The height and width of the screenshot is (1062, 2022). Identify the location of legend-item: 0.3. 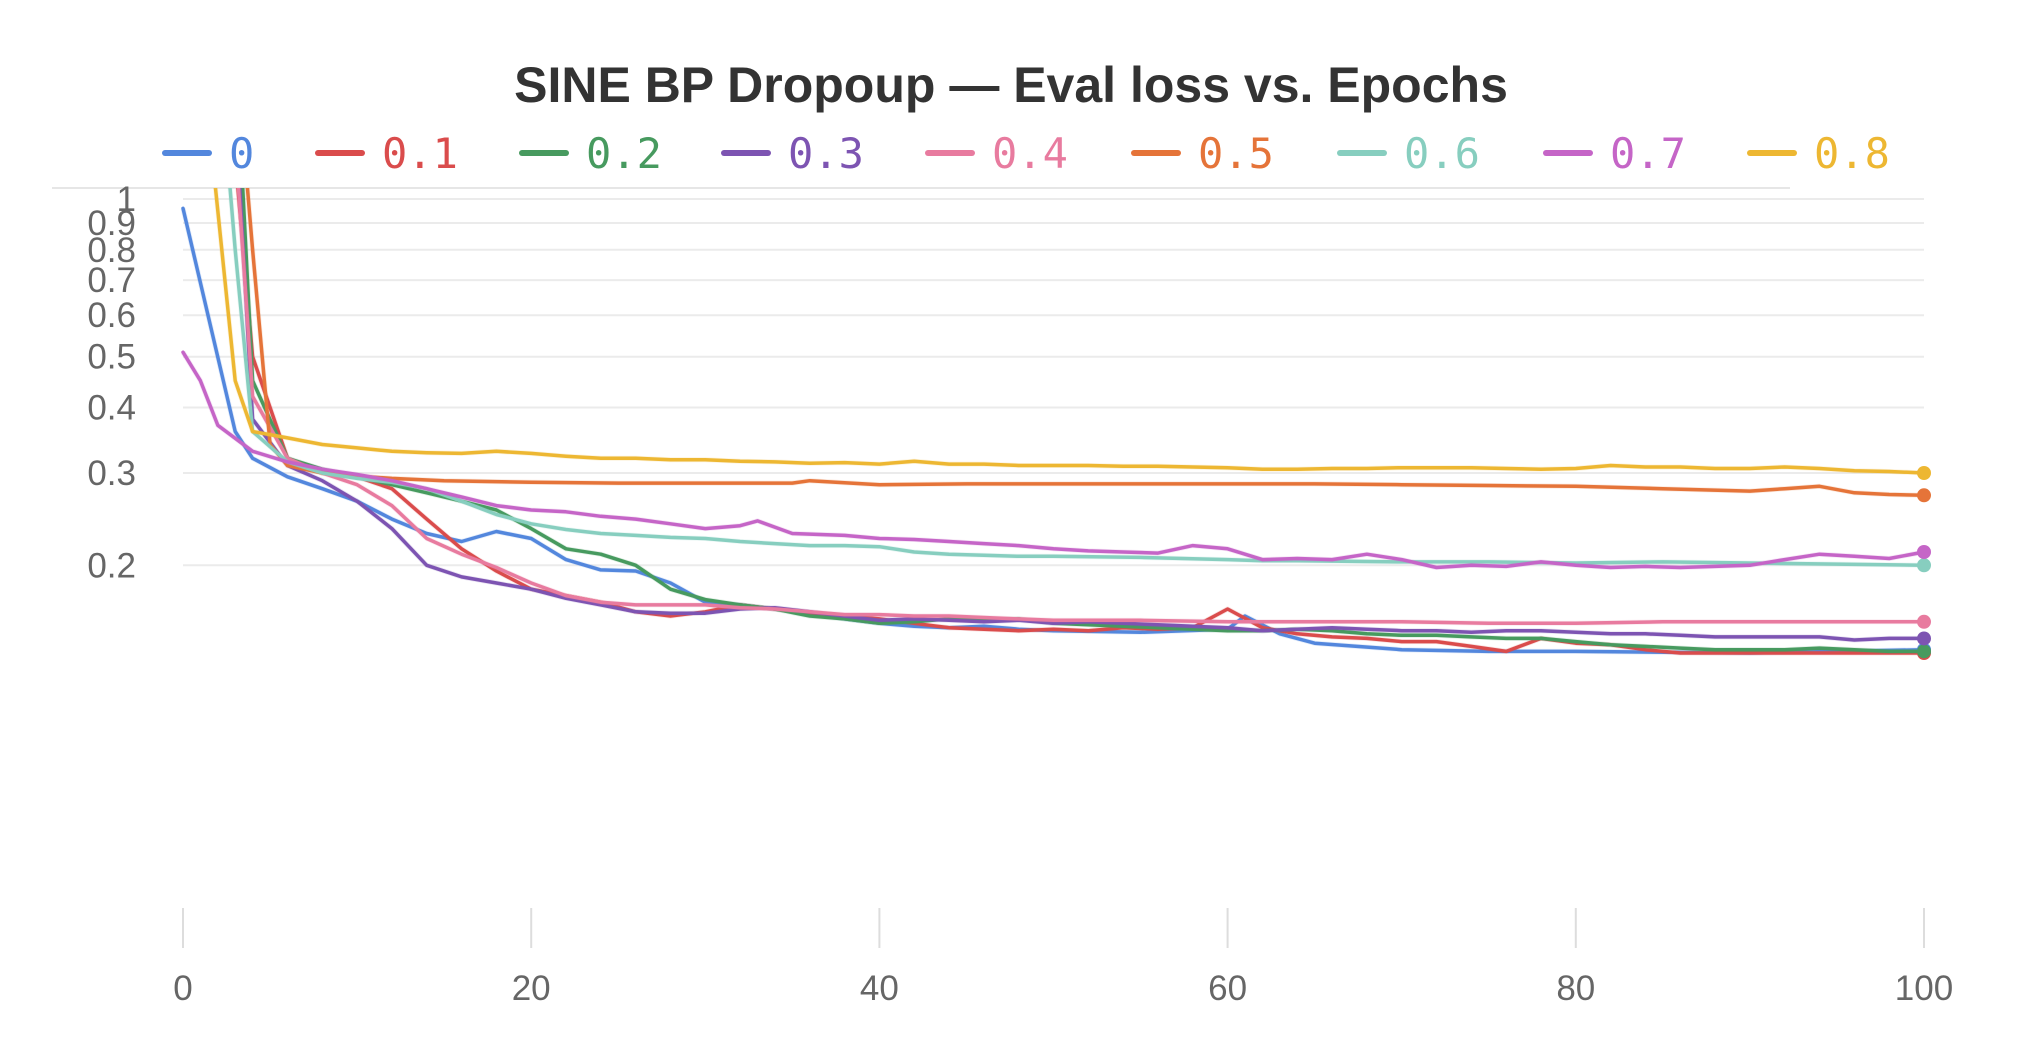
(792, 153).